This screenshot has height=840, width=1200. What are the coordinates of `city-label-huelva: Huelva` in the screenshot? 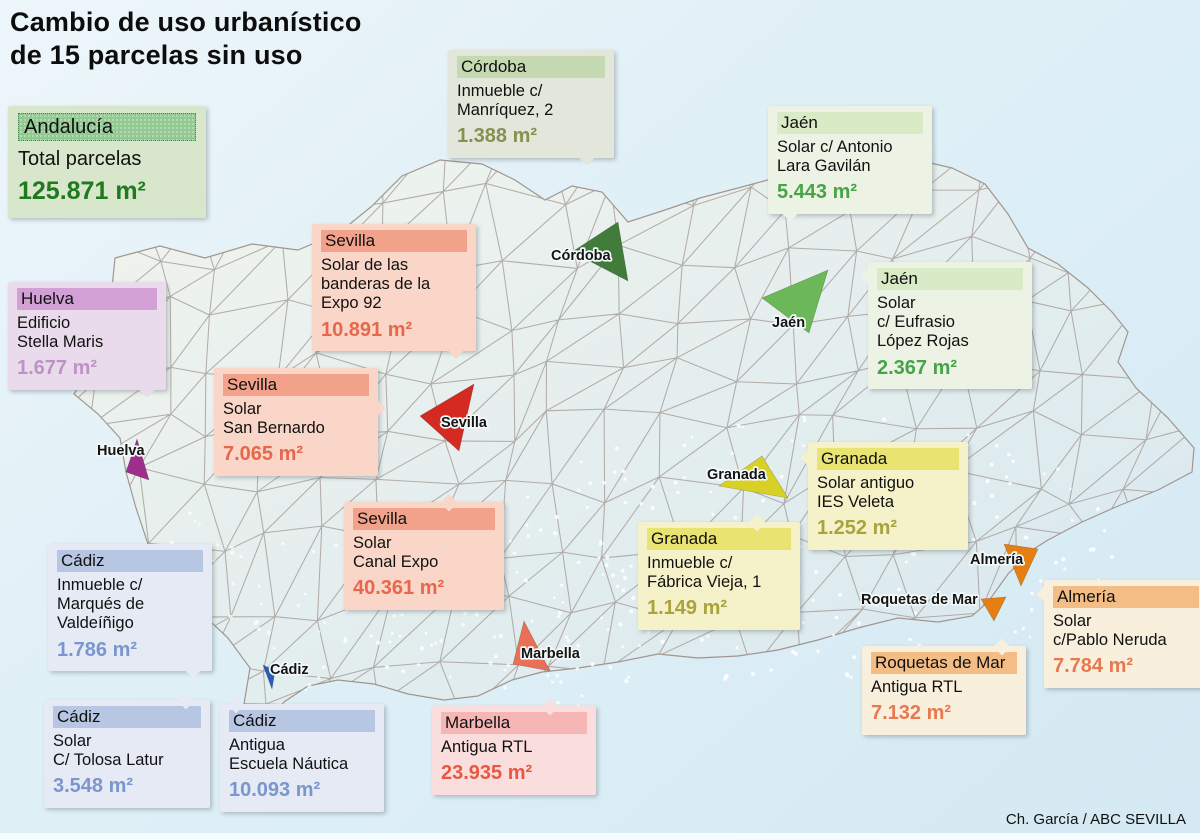 It's located at (121, 451).